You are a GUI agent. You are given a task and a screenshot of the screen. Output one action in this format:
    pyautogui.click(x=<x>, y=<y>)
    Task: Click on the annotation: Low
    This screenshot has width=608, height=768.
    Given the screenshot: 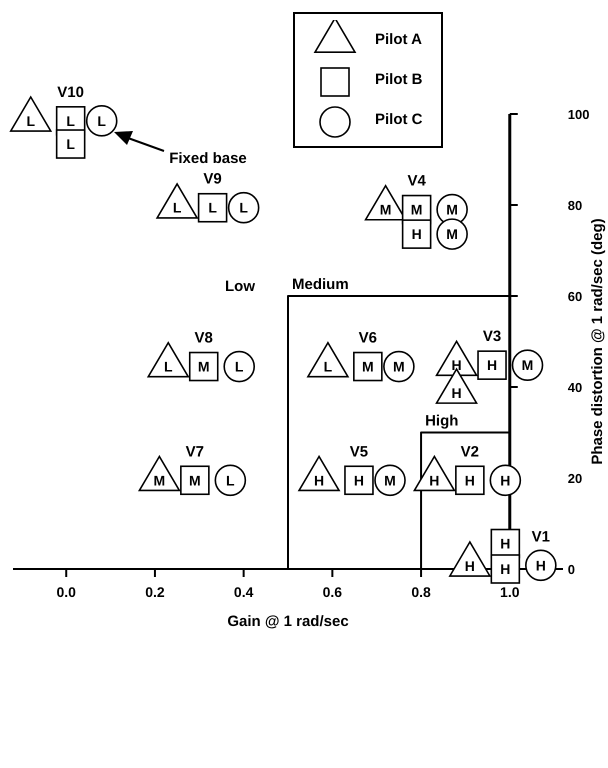 What is the action you would take?
    pyautogui.click(x=240, y=286)
    